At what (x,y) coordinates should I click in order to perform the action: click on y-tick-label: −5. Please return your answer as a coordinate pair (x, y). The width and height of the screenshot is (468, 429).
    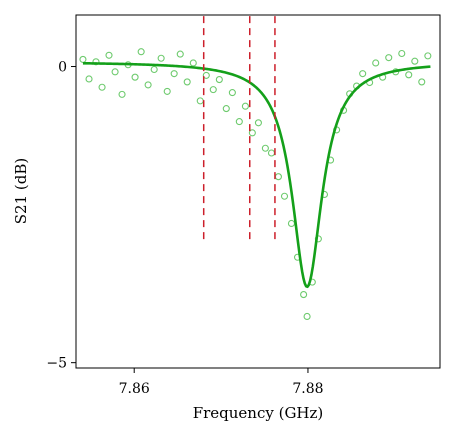
    Looking at the image, I should click on (56, 364).